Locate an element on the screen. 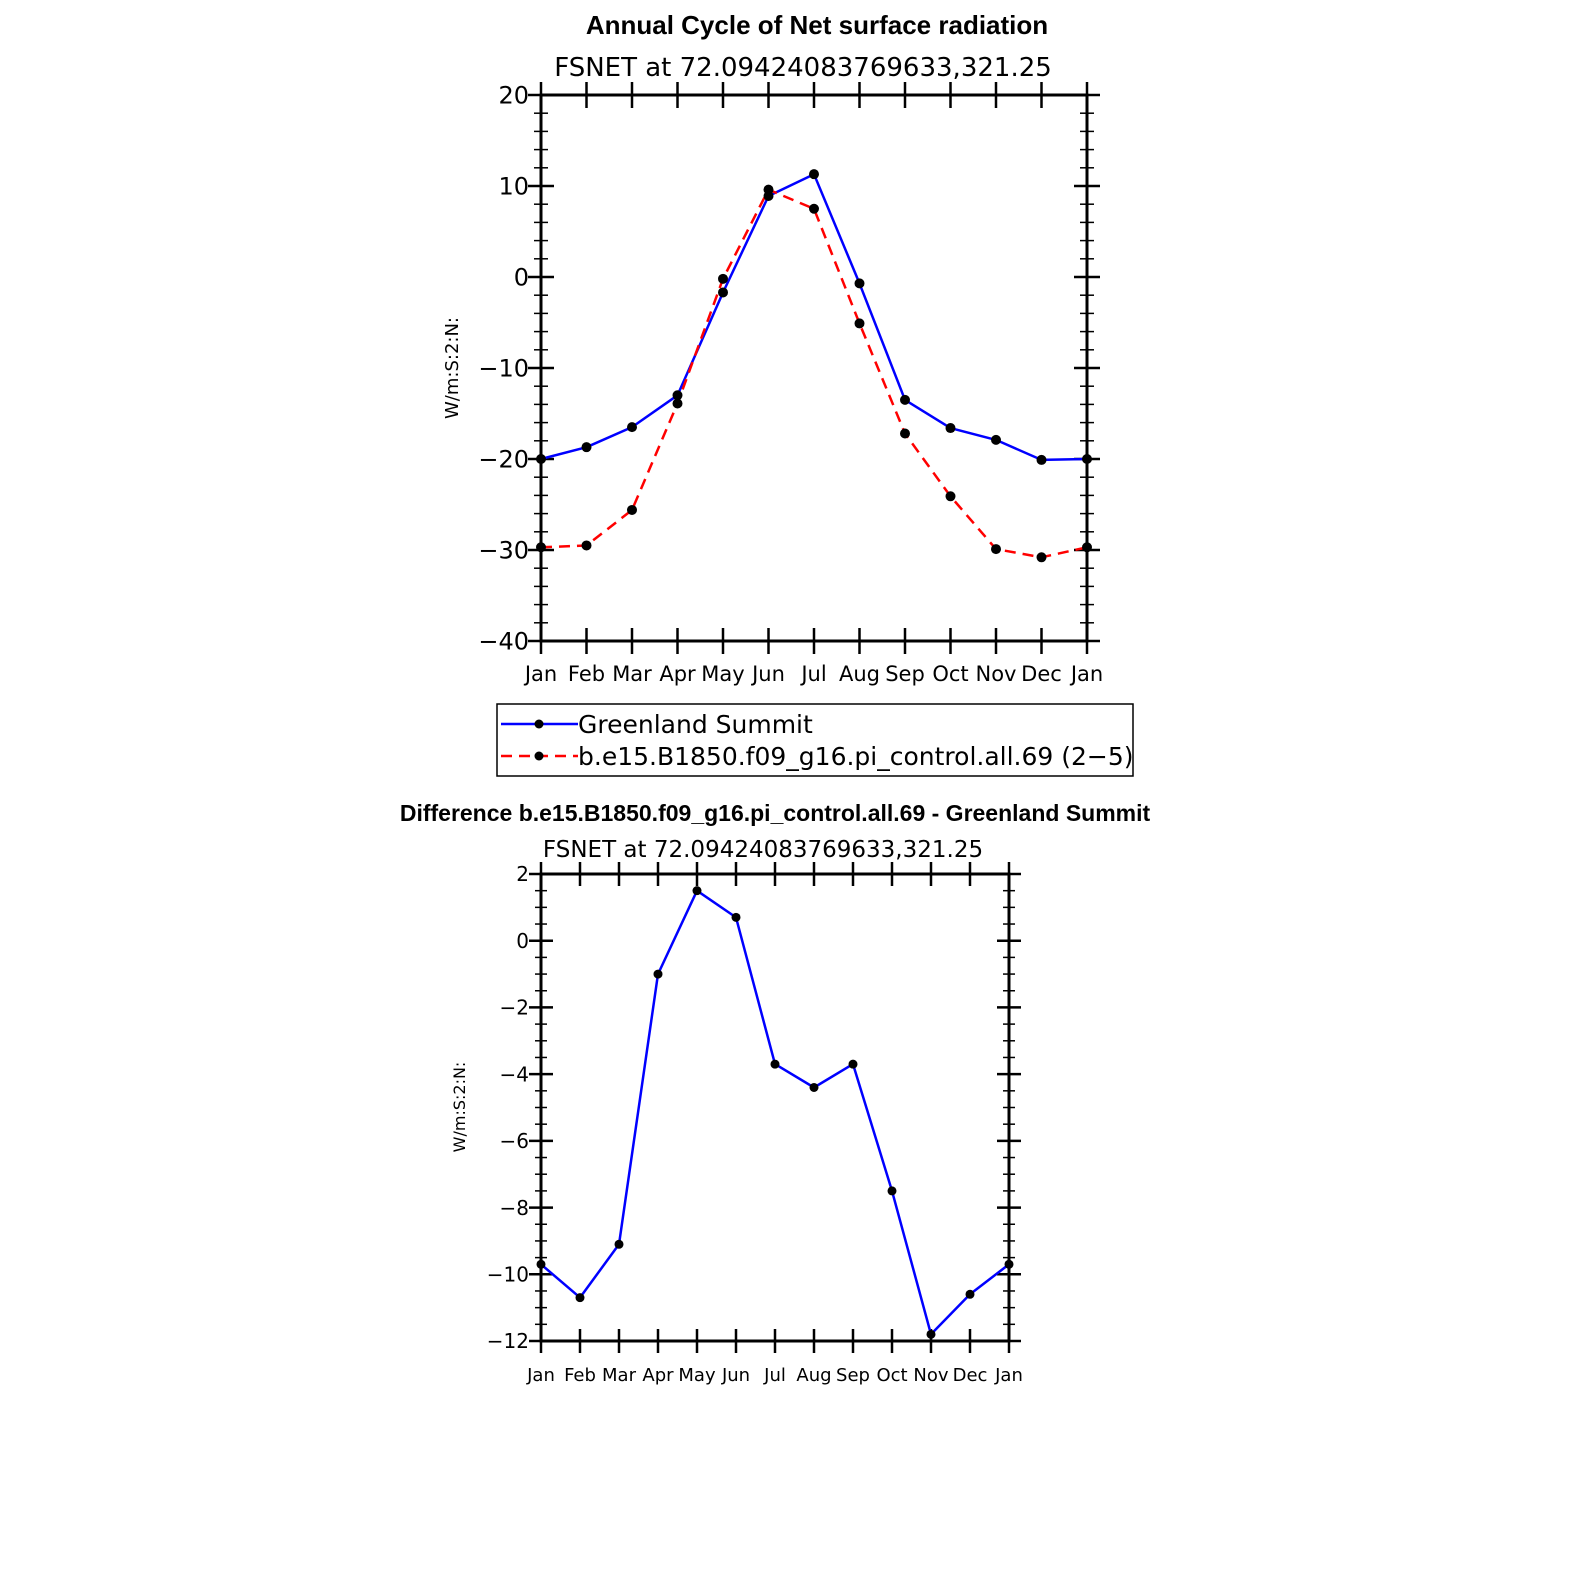 This screenshot has height=1574, width=1574. chart1-series-group is located at coordinates (814, 366).